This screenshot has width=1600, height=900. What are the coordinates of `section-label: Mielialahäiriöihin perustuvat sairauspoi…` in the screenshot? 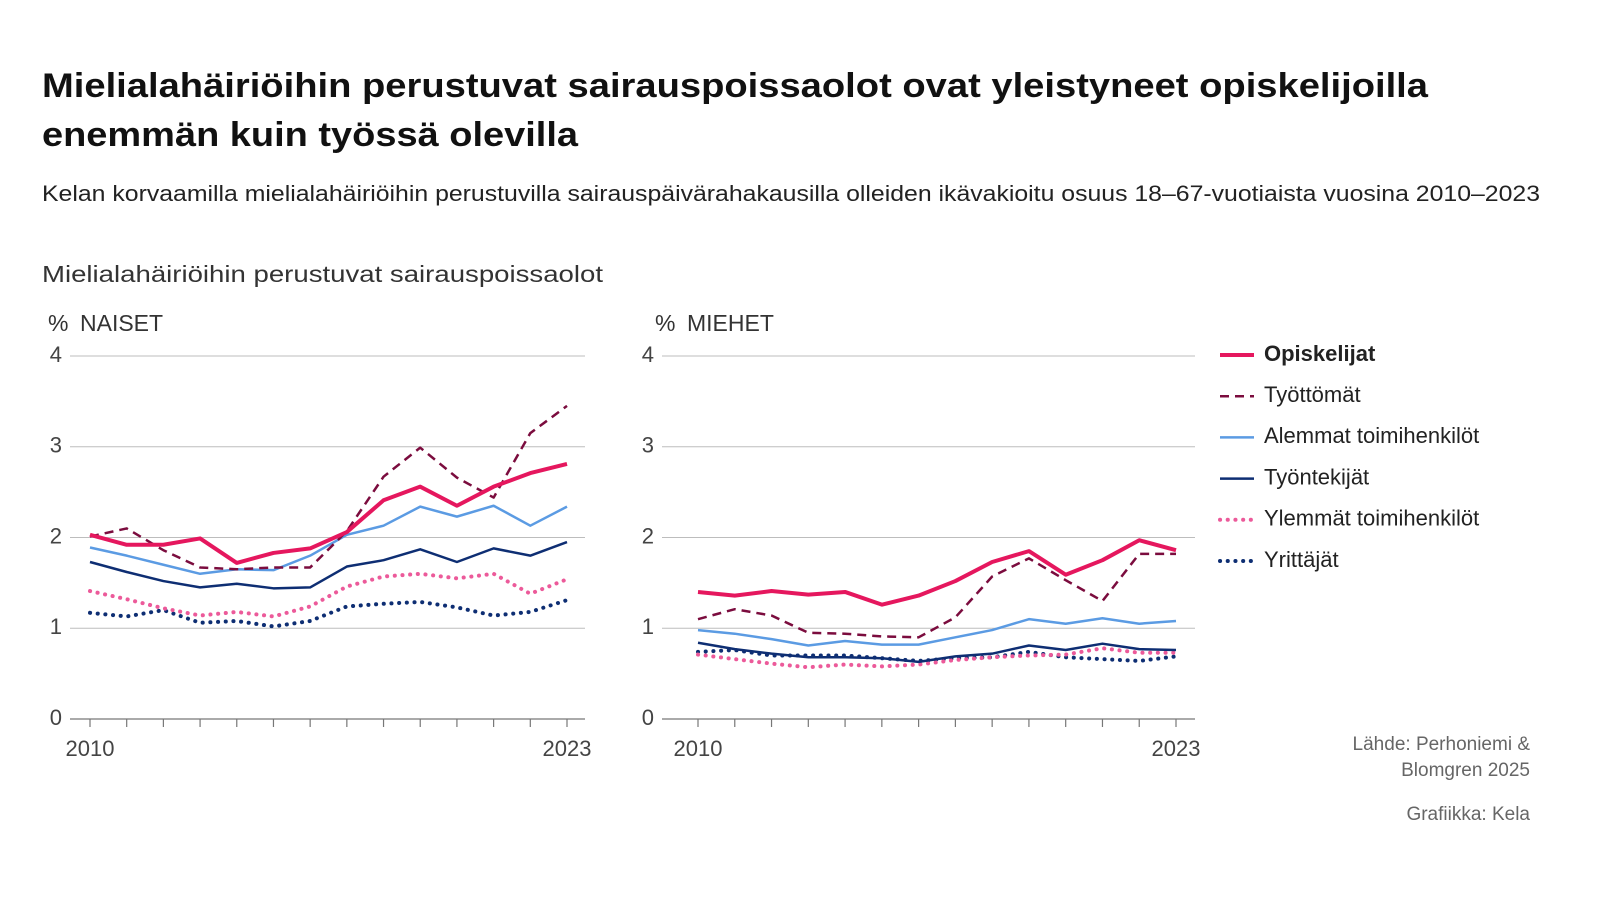 It's located at (323, 274).